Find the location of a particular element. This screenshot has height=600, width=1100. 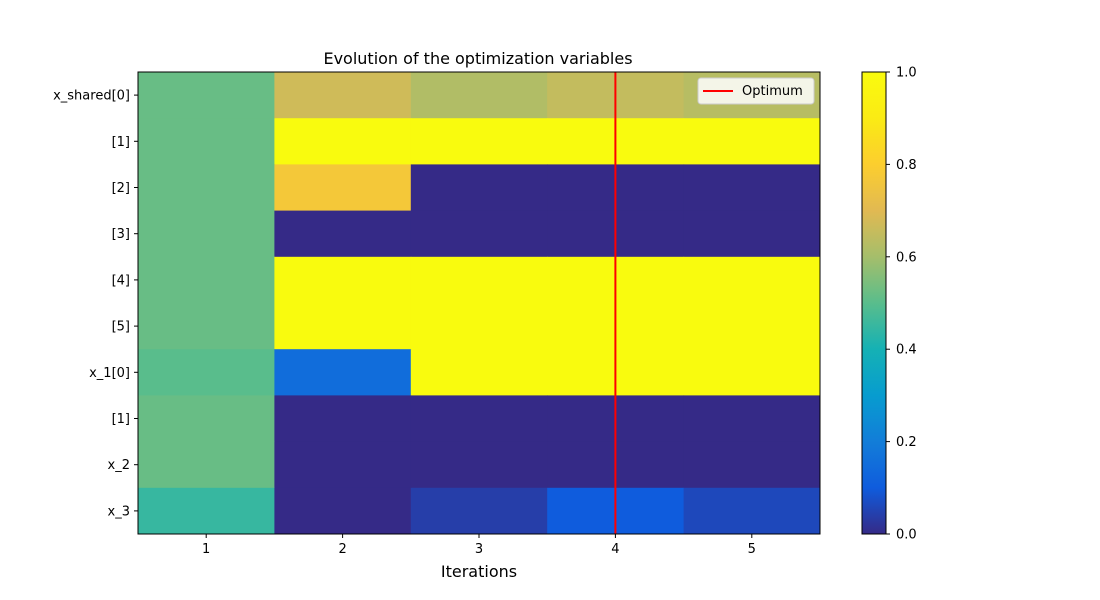

colorbar-tick-label: 0.8 is located at coordinates (906, 165).